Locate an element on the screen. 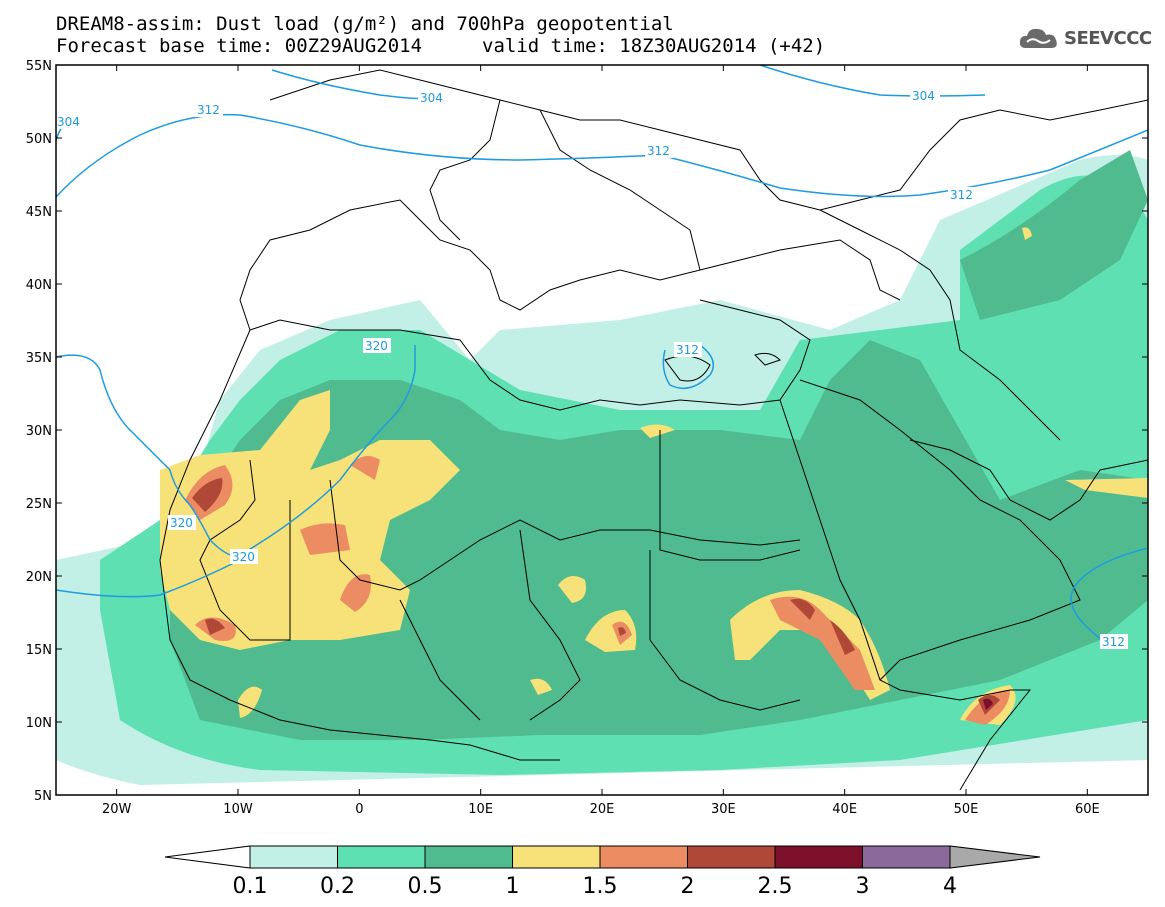  cloud-logo-icon is located at coordinates (1038, 38).